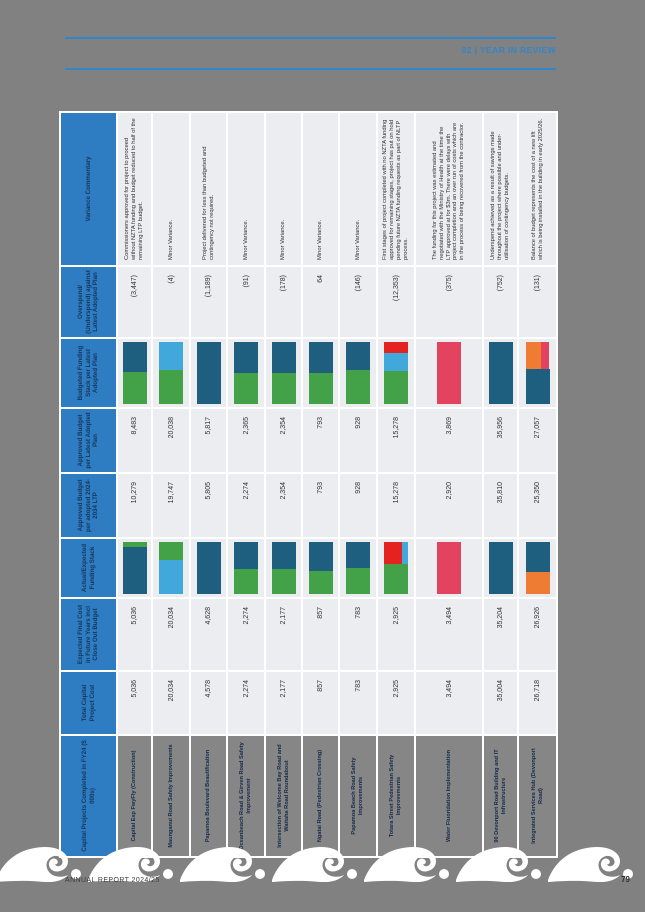  What do you see at coordinates (208, 634) in the screenshot?
I see `expected-cost-cell: 4,628` at bounding box center [208, 634].